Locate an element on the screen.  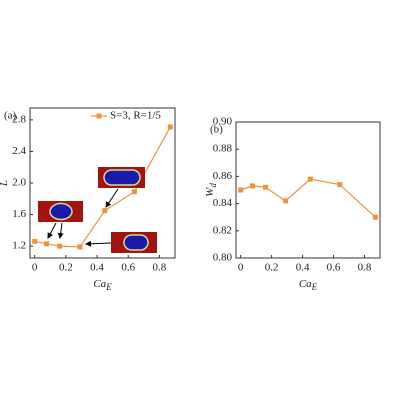
y-axis-label: Wd is located at coordinates (211, 190).